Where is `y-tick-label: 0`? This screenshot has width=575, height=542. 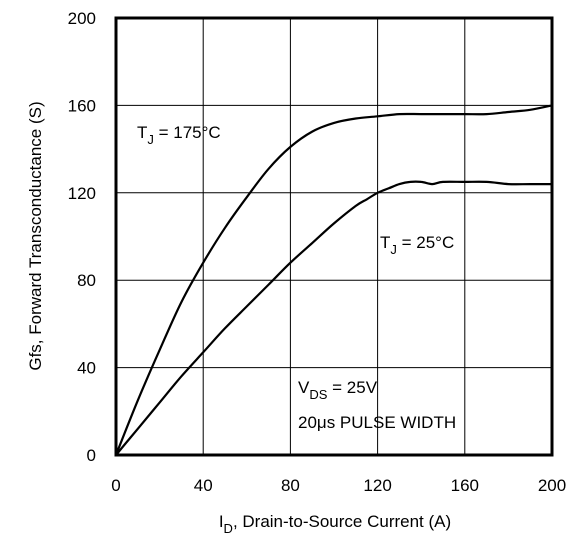 y-tick-label: 0 is located at coordinates (91, 455).